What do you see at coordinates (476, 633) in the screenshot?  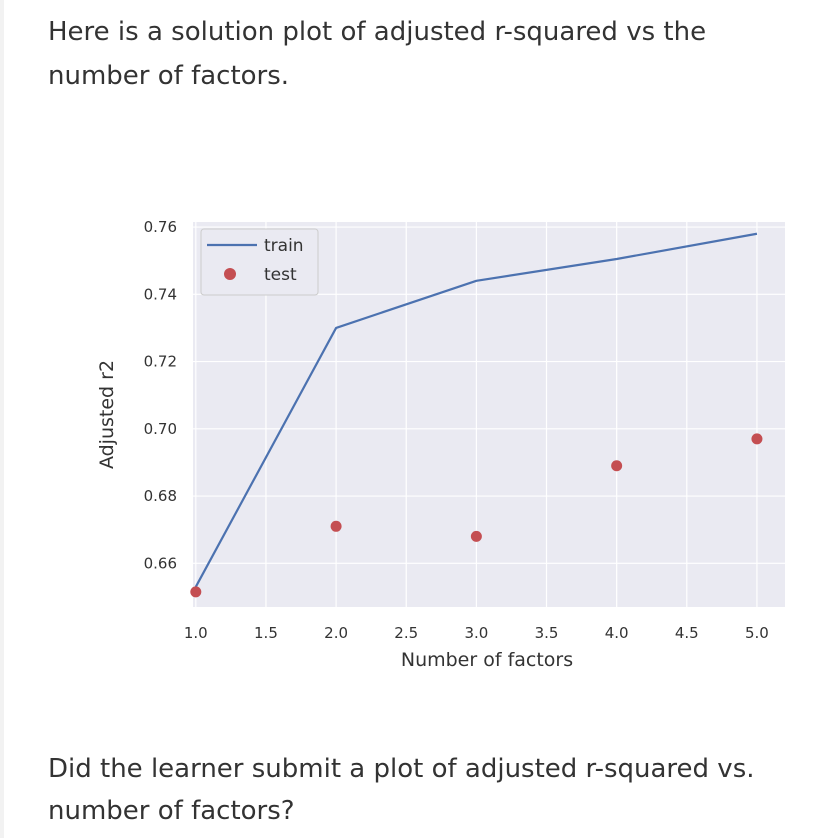 I see `x-tick-label: 3.0` at bounding box center [476, 633].